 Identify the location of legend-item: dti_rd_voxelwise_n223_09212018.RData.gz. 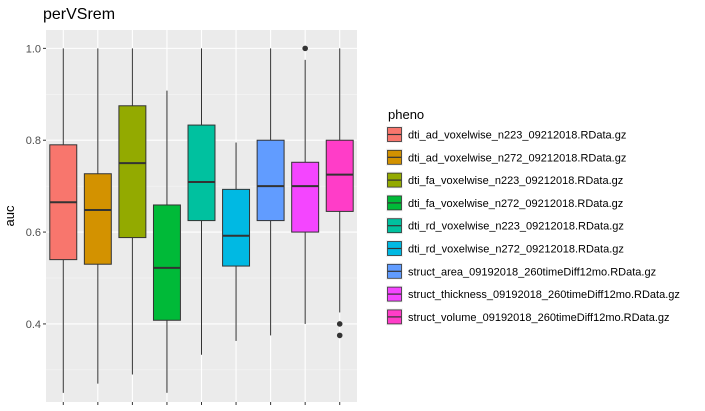
(505, 226).